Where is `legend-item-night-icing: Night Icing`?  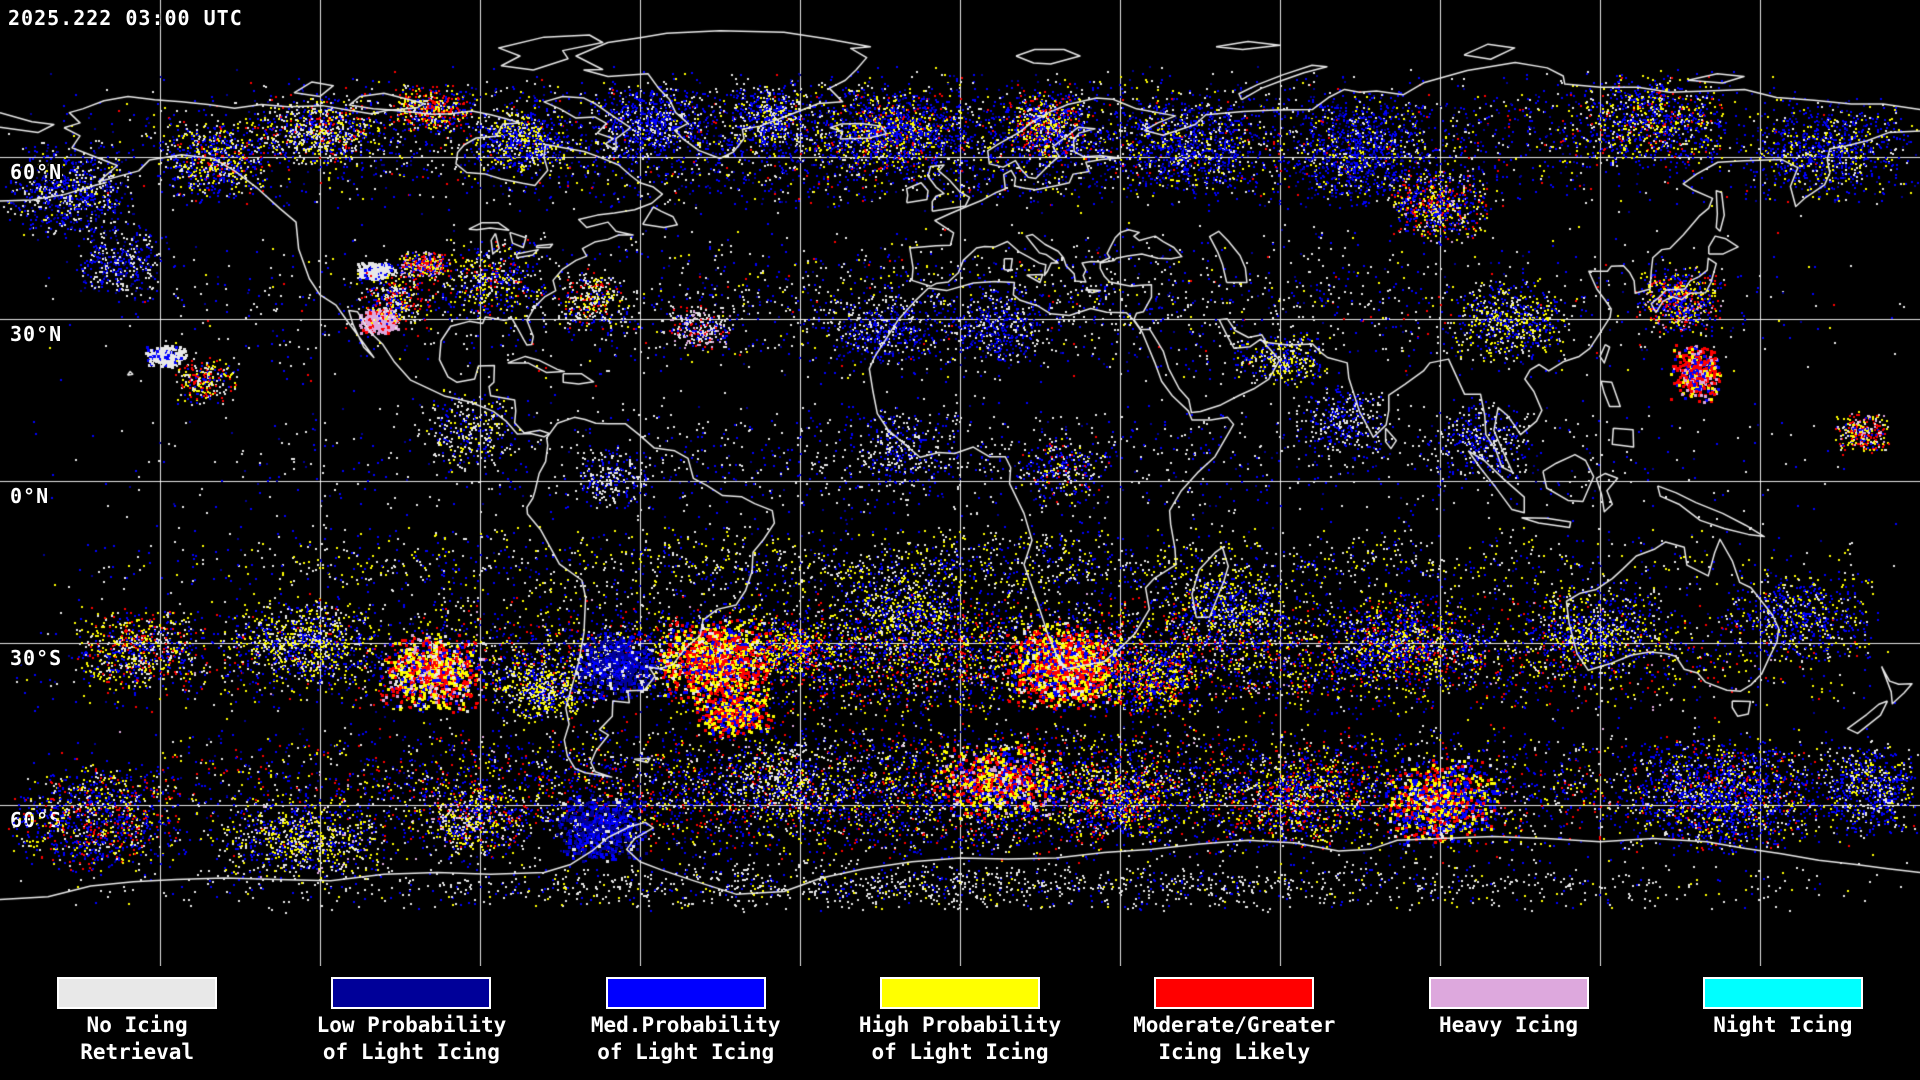
legend-item-night-icing: Night Icing is located at coordinates (1783, 1023).